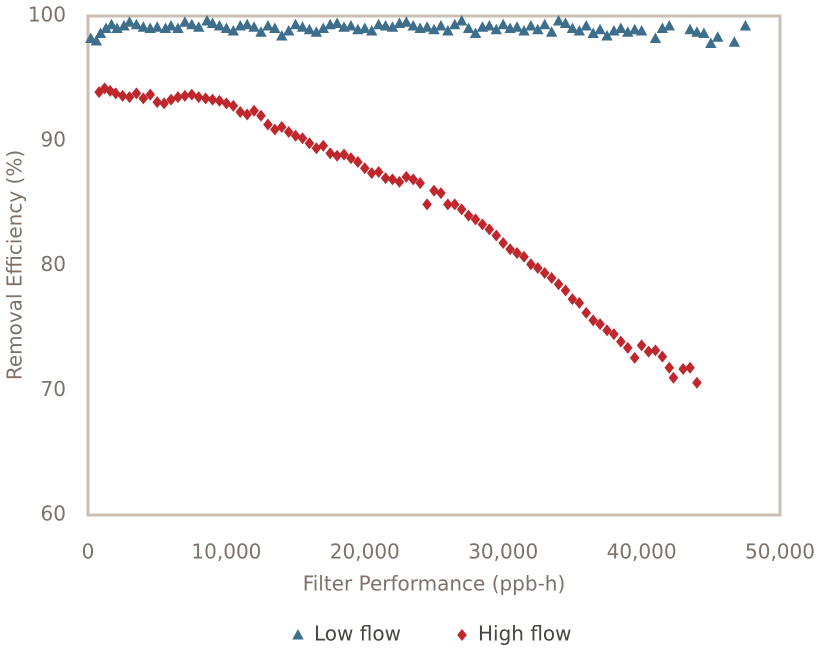 The height and width of the screenshot is (651, 827). I want to click on y-tick-label: 60, so click(53, 514).